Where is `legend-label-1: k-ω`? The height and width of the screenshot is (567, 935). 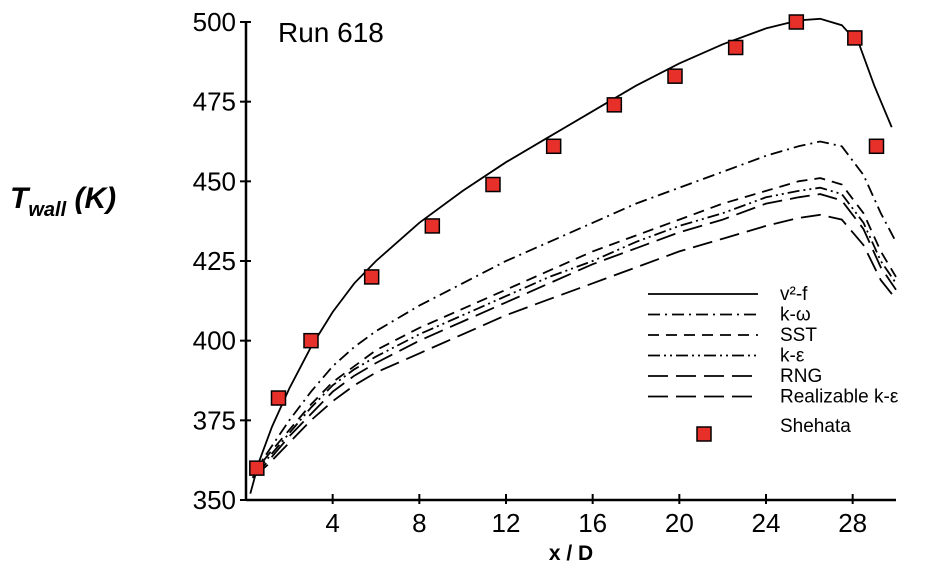 legend-label-1: k-ω is located at coordinates (795, 315).